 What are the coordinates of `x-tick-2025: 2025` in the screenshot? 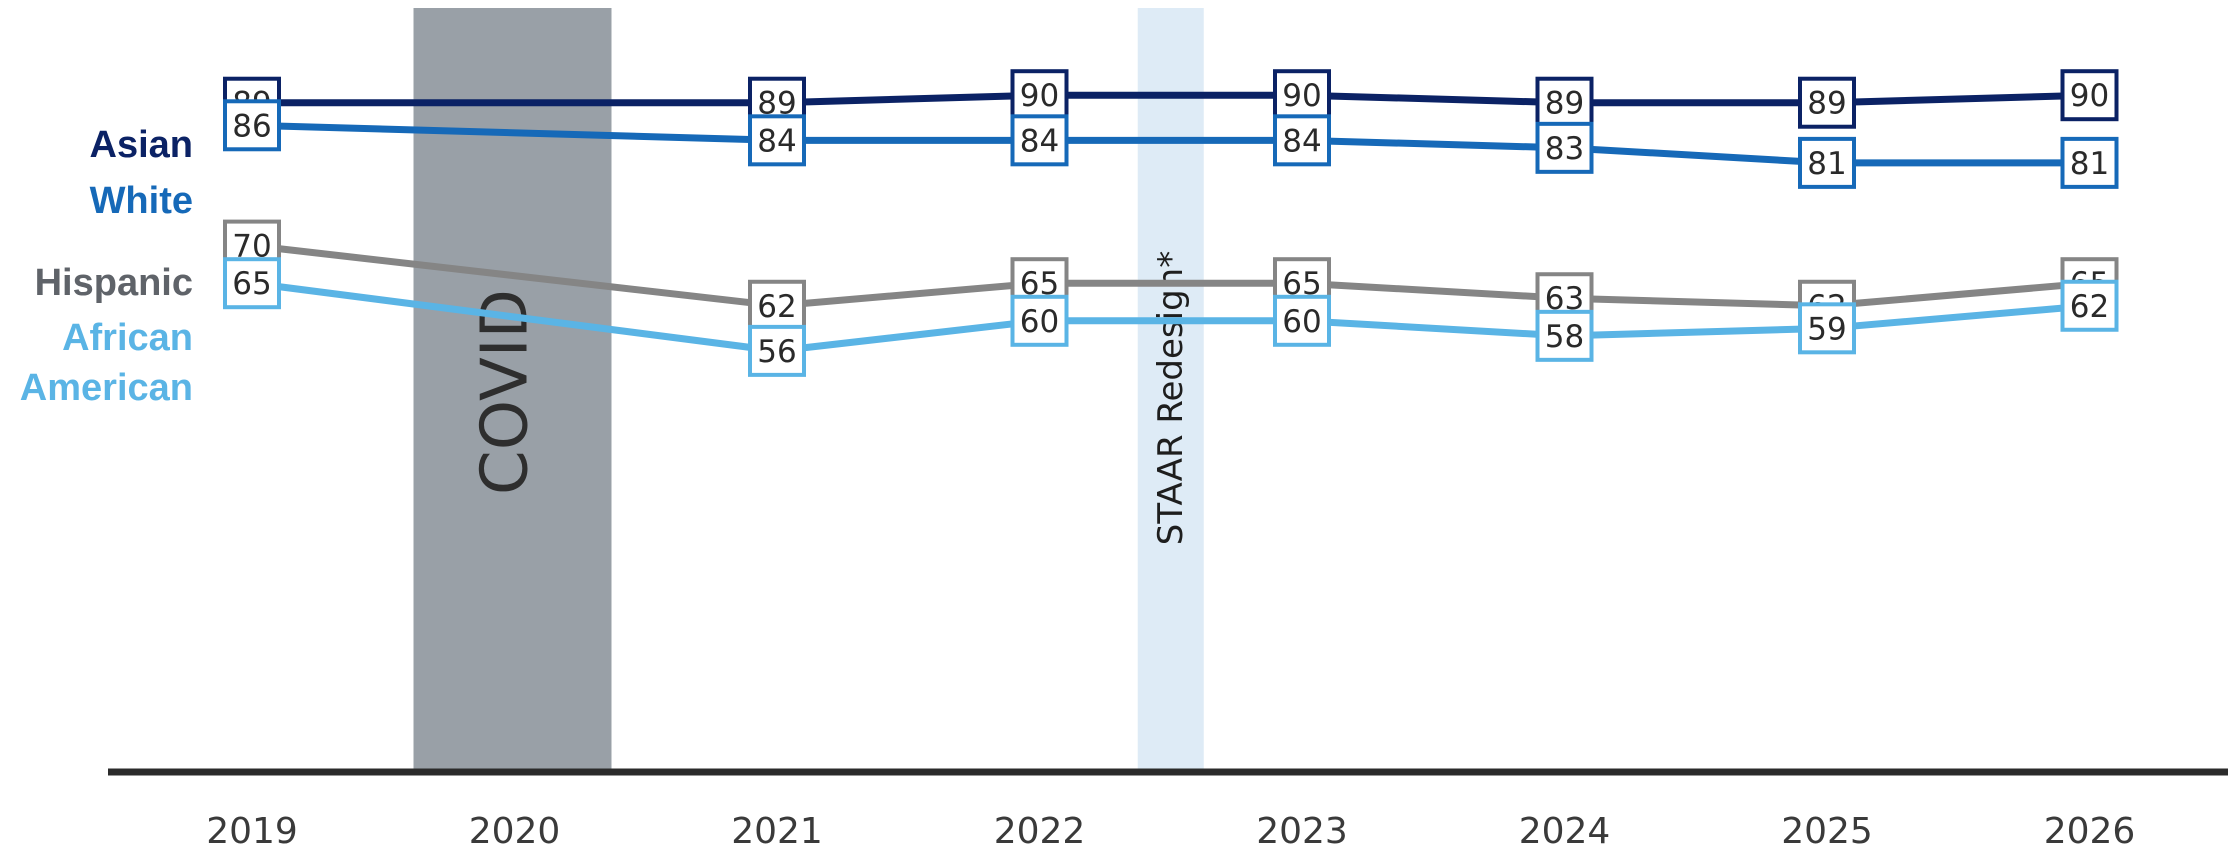 It's located at (1827, 829).